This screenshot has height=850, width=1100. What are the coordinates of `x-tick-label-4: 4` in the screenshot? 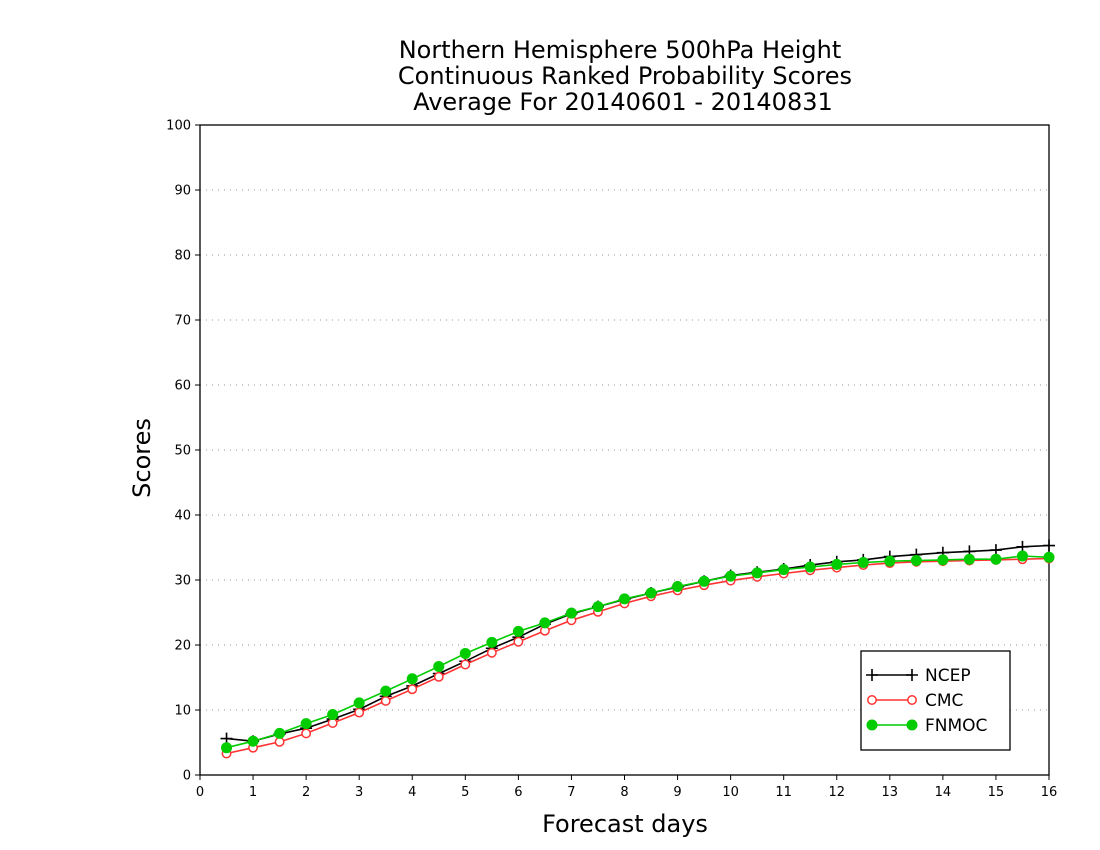 It's located at (412, 792).